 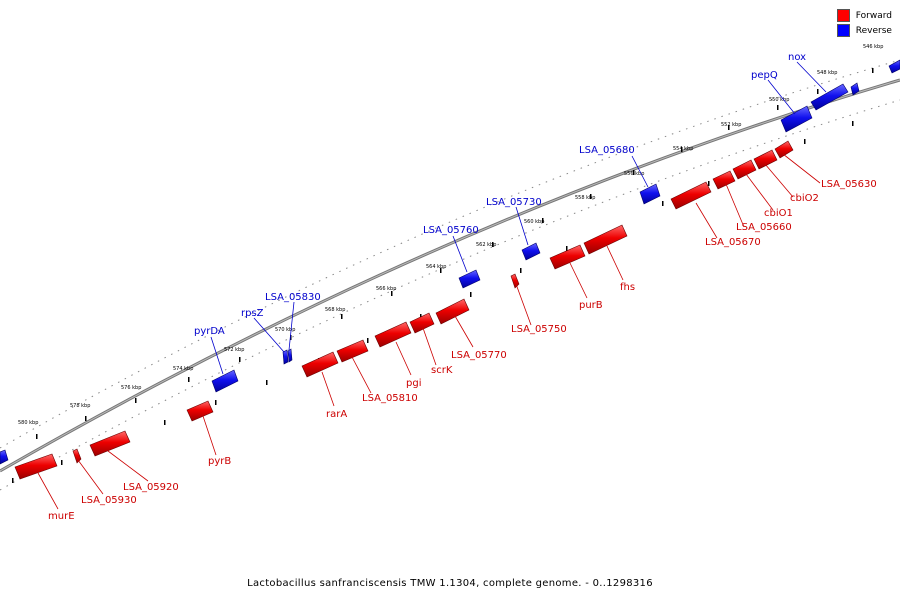 I want to click on scale-tick-label: 568 kbp, so click(x=335, y=310).